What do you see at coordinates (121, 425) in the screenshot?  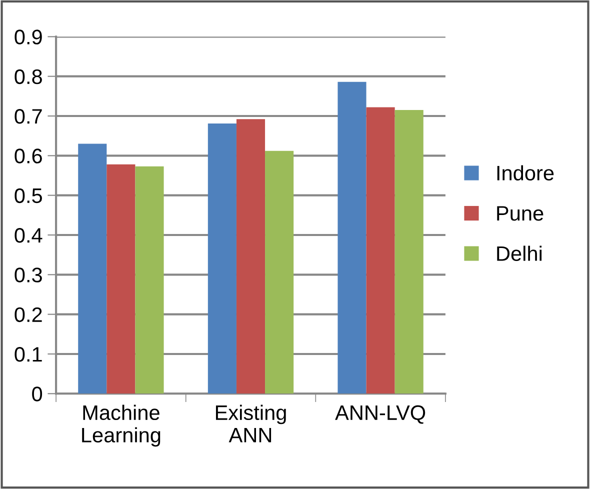 I see `x-tick-label: Machine Learning` at bounding box center [121, 425].